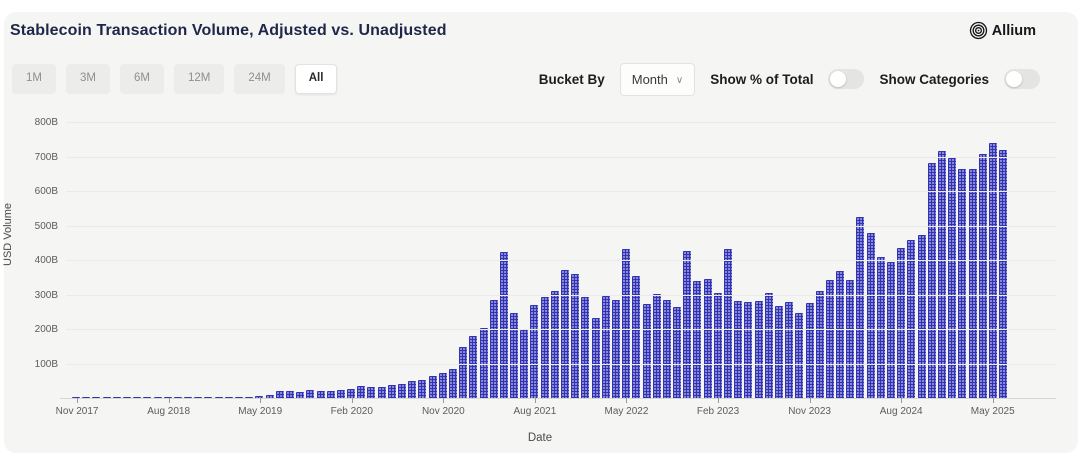 Image resolution: width=1080 pixels, height=455 pixels. I want to click on range-button-6m: 6M, so click(141, 79).